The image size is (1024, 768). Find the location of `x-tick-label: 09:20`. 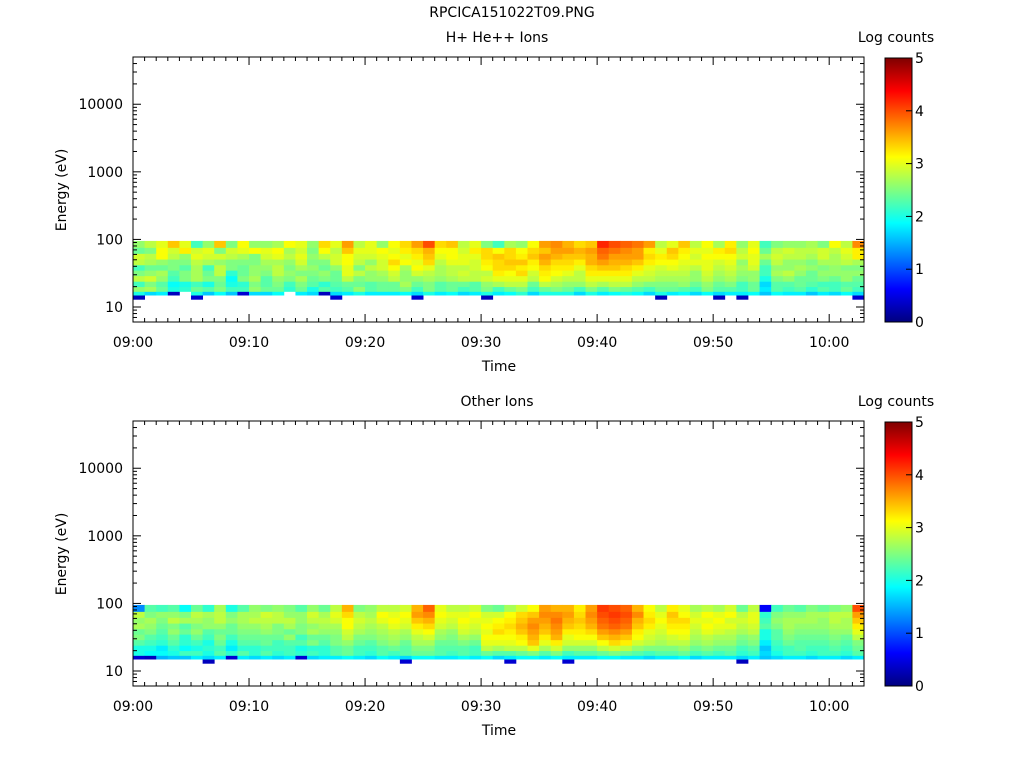

x-tick-label: 09:20 is located at coordinates (365, 707).